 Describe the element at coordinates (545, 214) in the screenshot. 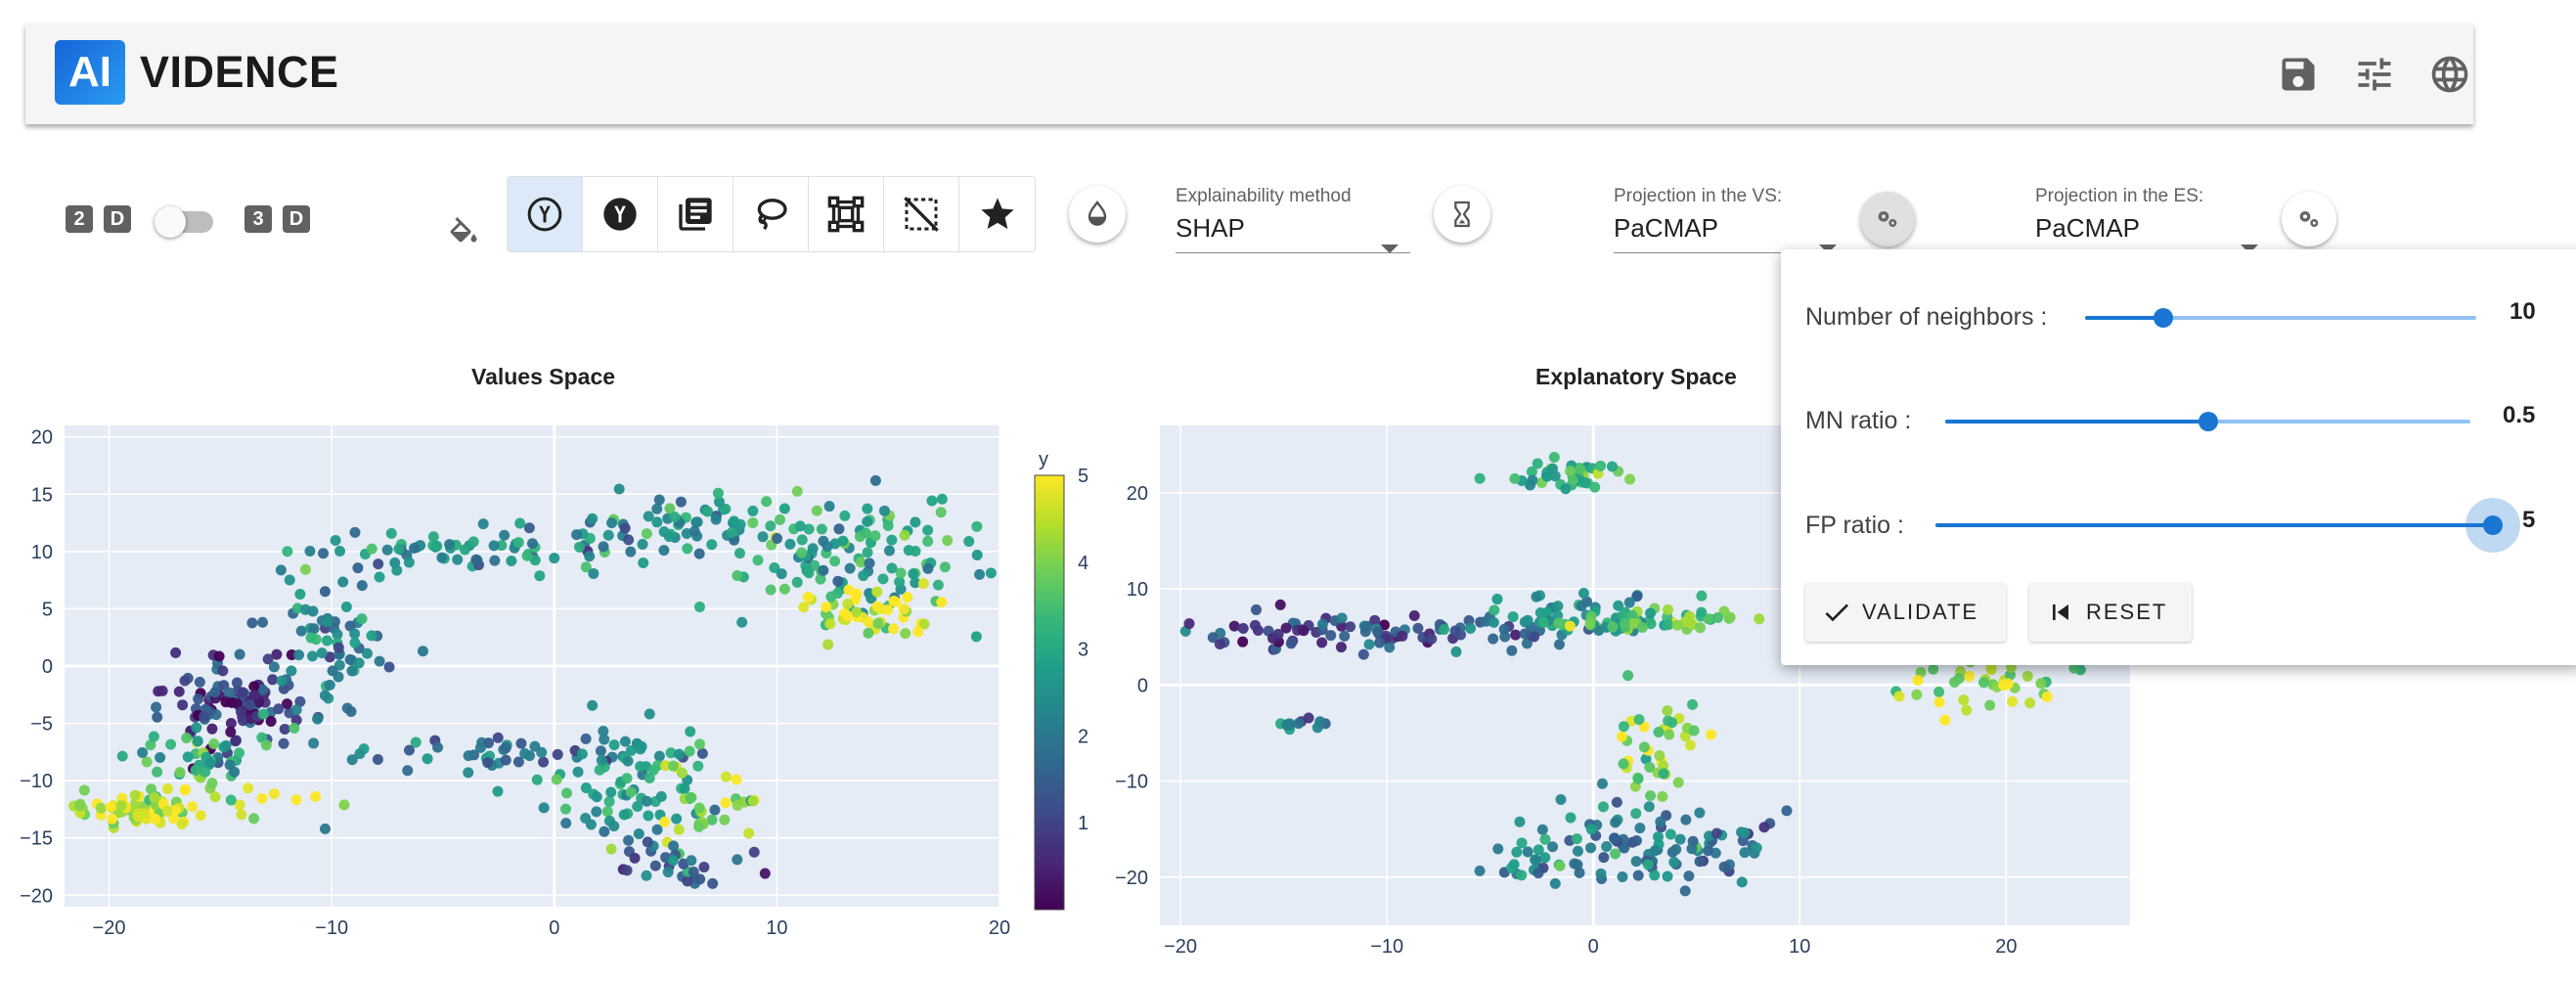

I see `color-by-y-button` at that location.